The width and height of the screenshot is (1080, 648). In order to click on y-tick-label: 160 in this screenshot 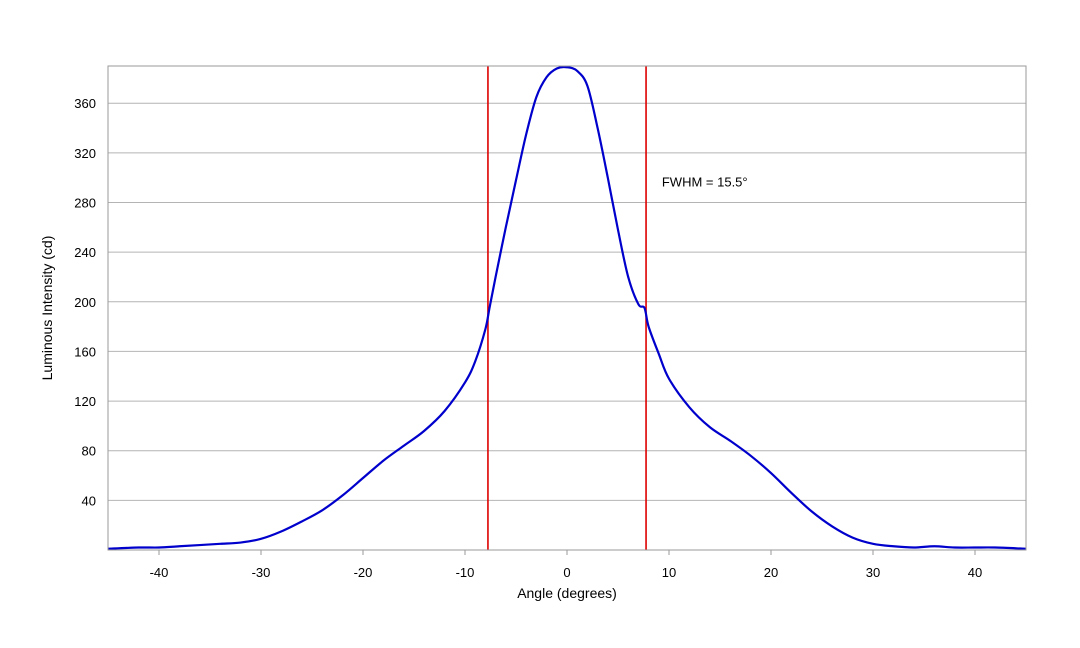, I will do `click(85, 351)`.